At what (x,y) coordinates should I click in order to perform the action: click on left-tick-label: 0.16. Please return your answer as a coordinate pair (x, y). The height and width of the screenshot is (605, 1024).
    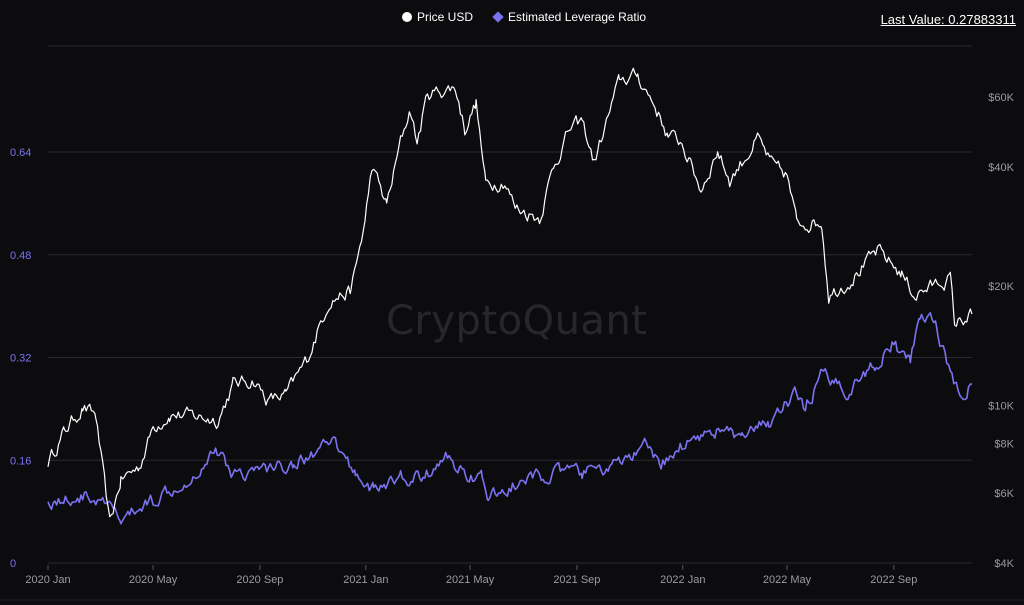
    Looking at the image, I should click on (20, 461).